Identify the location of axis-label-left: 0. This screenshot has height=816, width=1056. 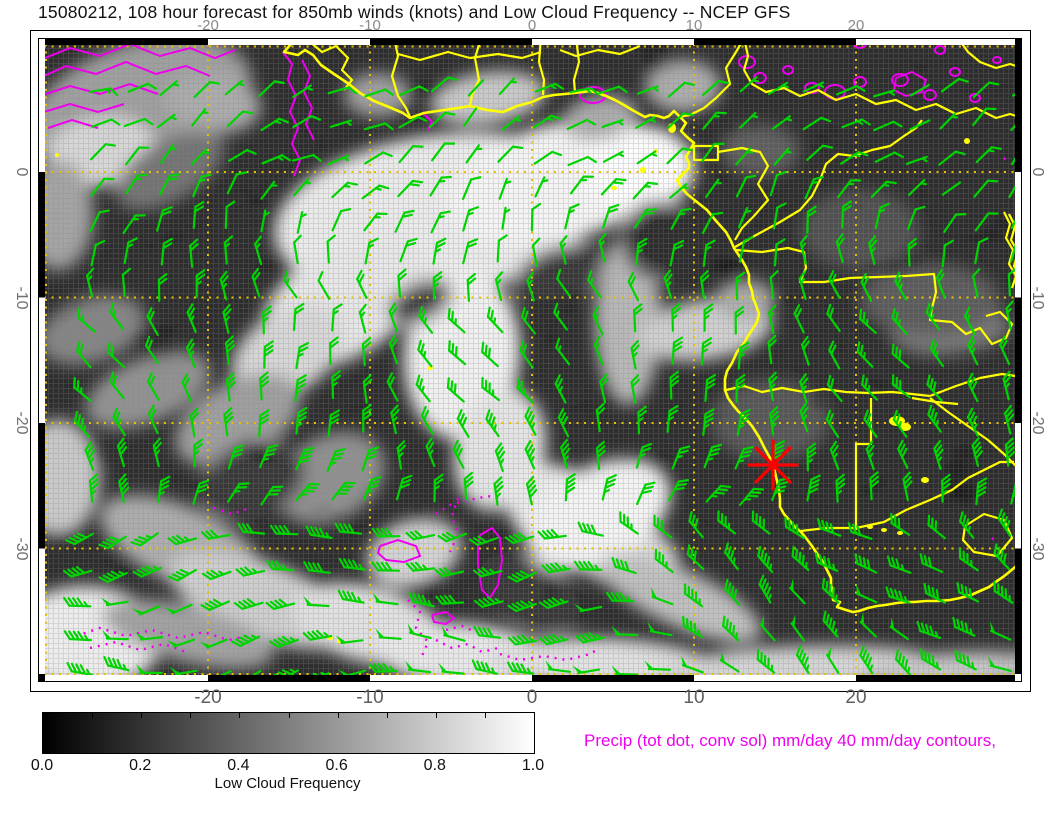
(21, 172).